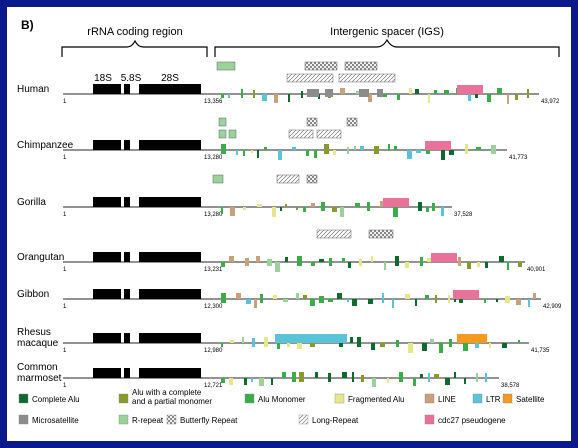 The height and width of the screenshot is (448, 578). What do you see at coordinates (550, 102) in the screenshot?
I see `end-coordinate: 43,972` at bounding box center [550, 102].